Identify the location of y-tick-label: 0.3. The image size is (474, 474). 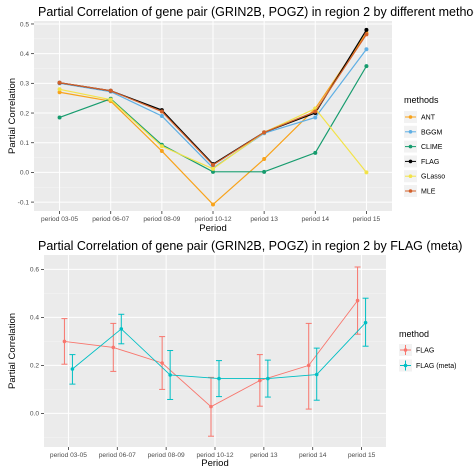
(24, 84).